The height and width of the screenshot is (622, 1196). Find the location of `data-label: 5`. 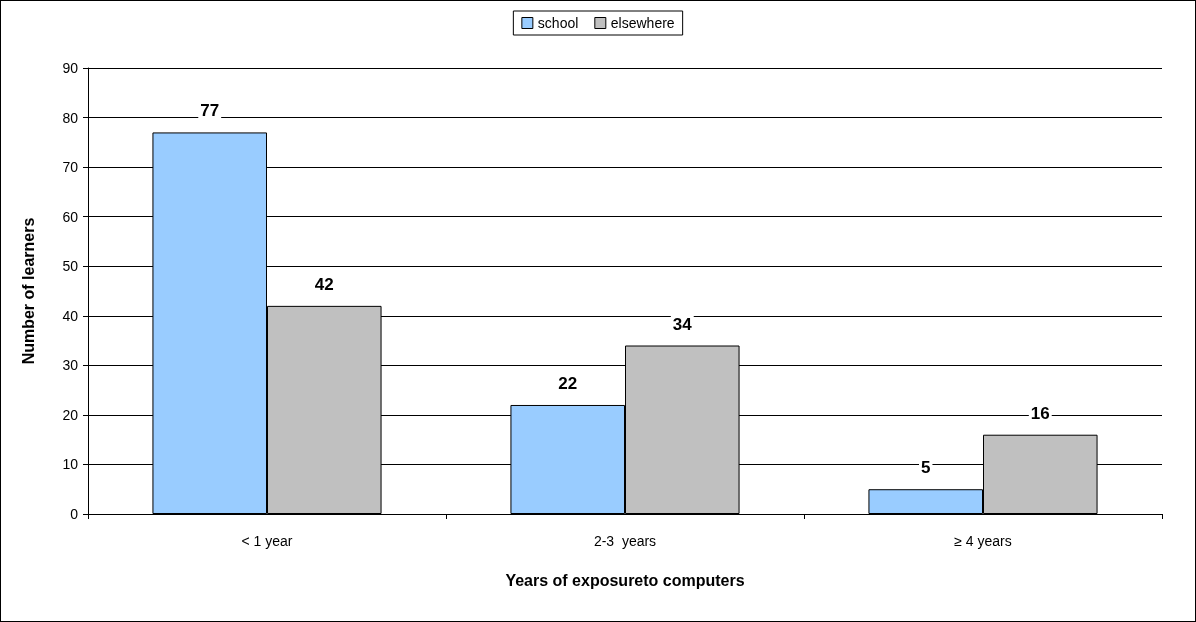

data-label: 5 is located at coordinates (925, 468).